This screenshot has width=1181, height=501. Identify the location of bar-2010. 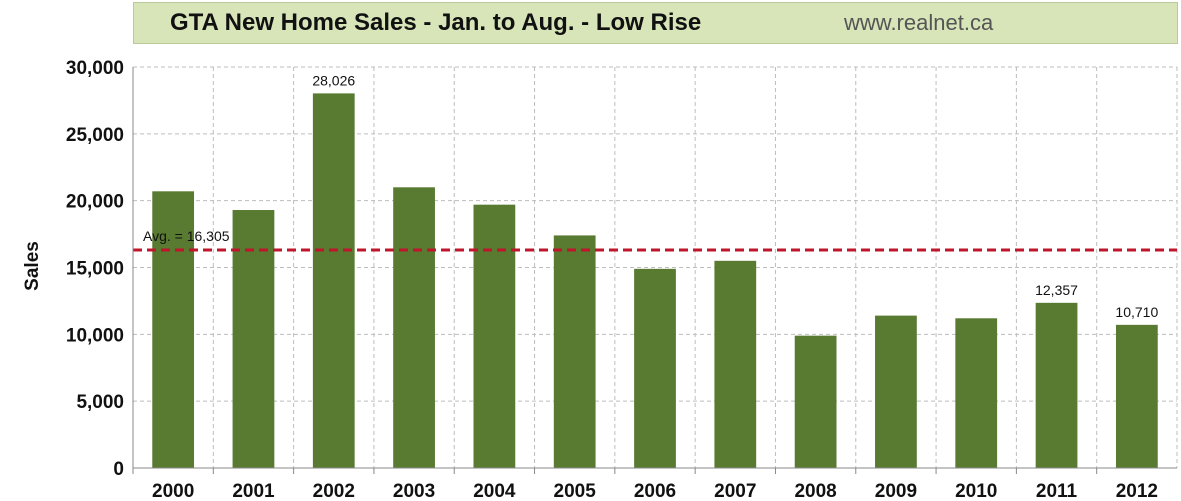
(976, 393).